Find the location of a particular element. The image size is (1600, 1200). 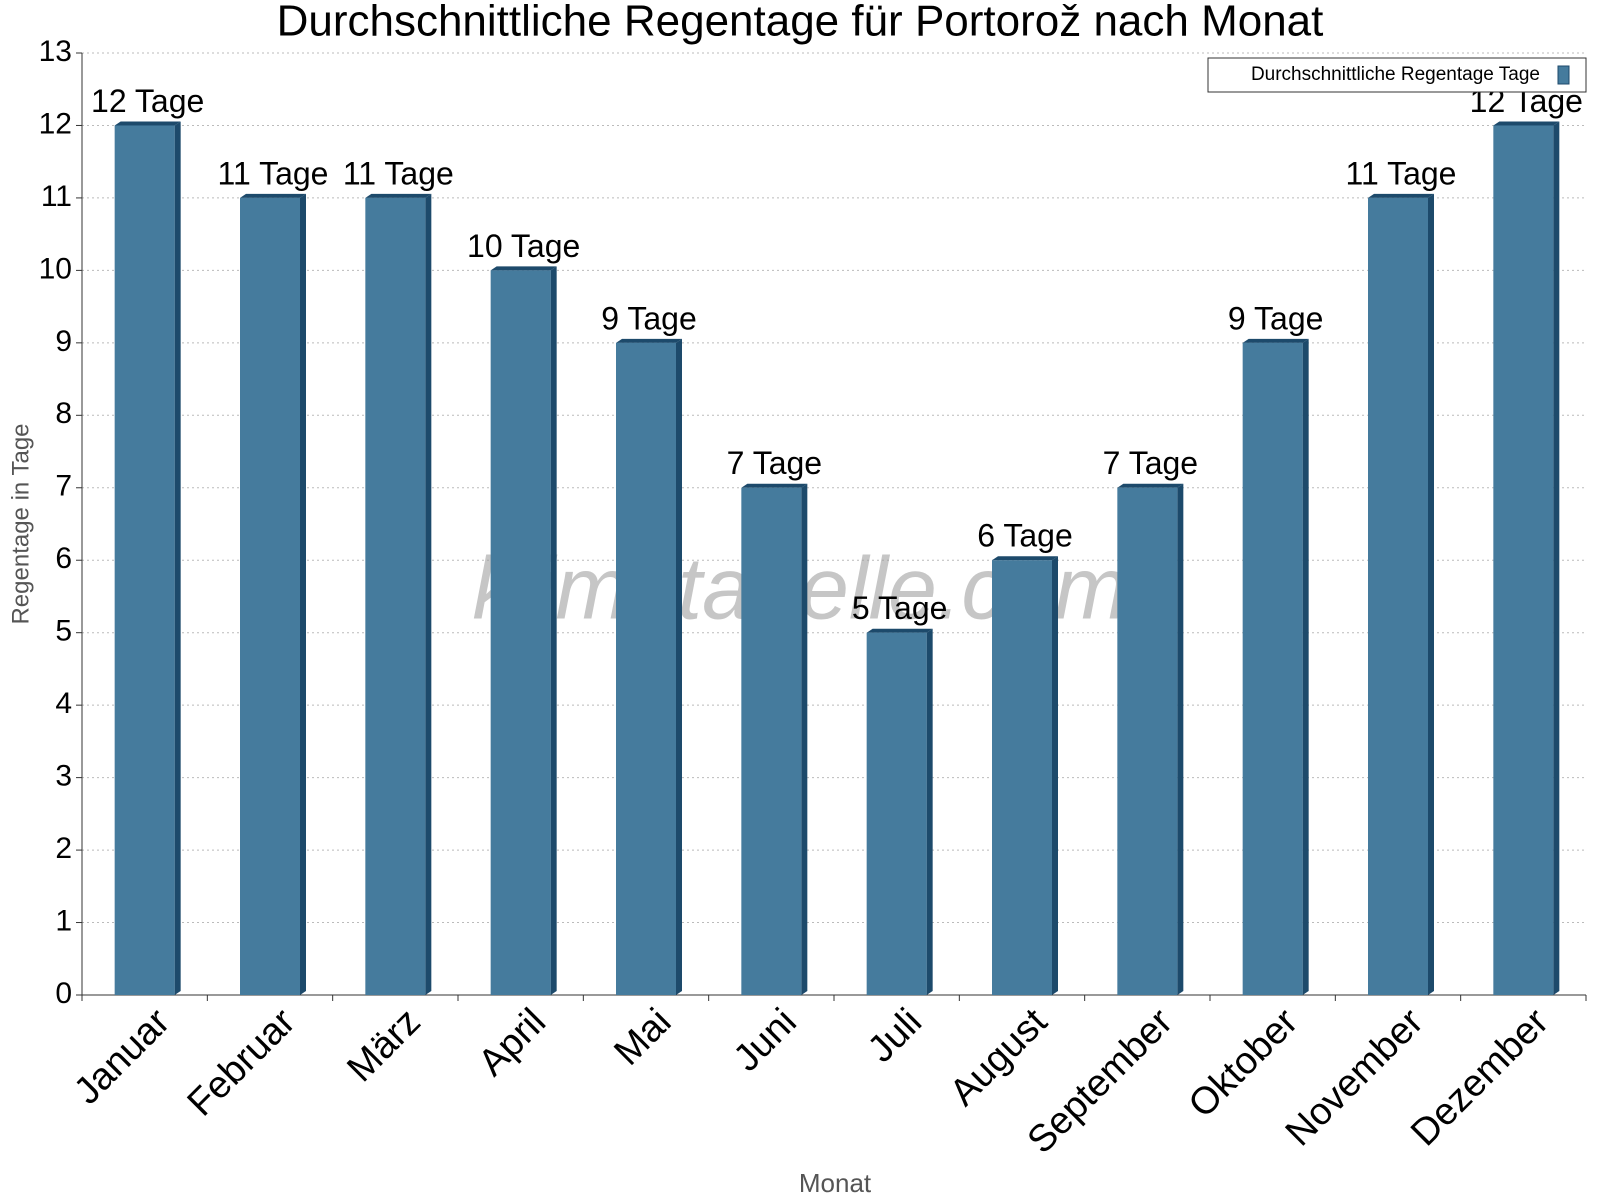

y-tick-label: 7 is located at coordinates (63, 486).